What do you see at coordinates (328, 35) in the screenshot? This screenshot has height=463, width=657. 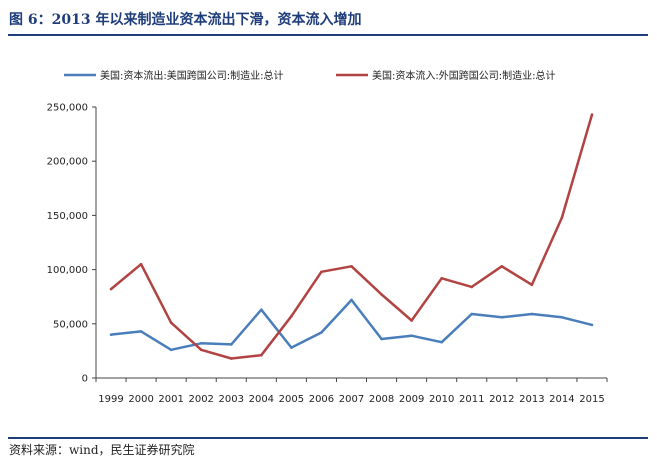 I see `title-divider` at bounding box center [328, 35].